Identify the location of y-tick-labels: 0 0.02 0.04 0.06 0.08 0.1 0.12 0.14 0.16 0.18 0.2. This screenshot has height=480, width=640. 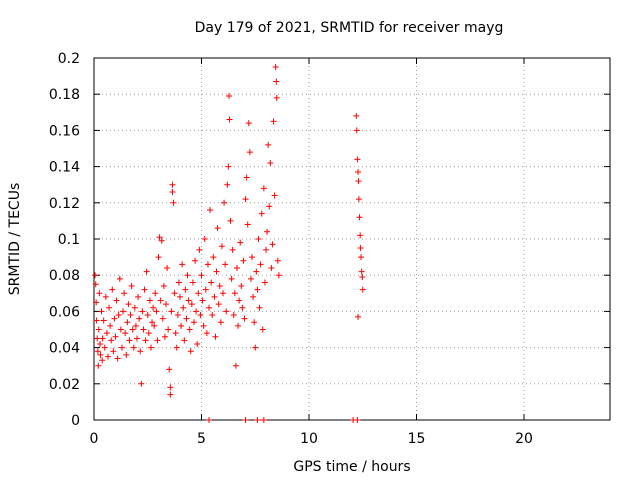
(64, 240).